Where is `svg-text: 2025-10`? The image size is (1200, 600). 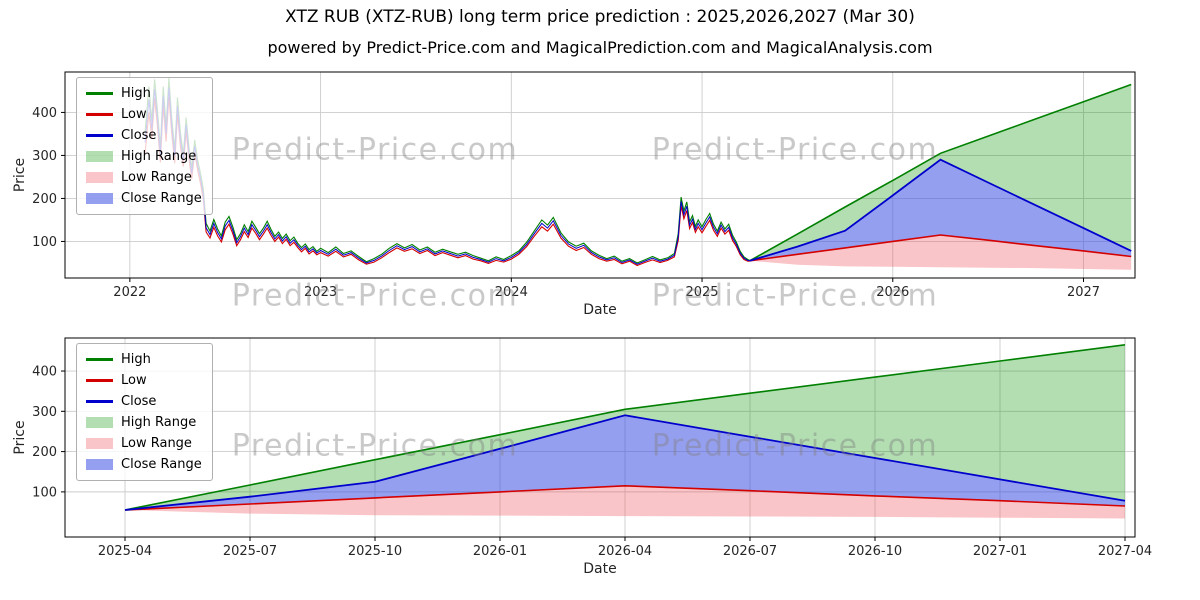
svg-text: 2025-10 is located at coordinates (375, 551).